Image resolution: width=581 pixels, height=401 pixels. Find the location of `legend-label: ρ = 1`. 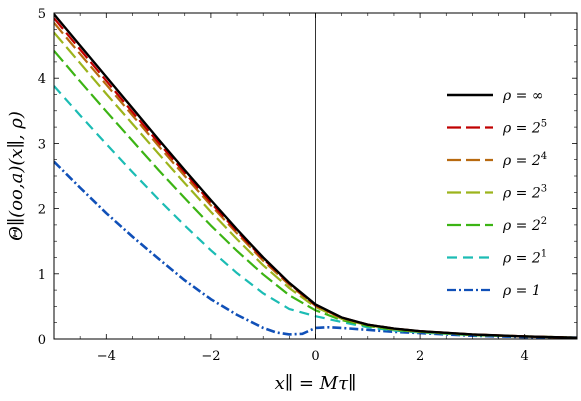

legend-label: ρ = 1 is located at coordinates (521, 291).